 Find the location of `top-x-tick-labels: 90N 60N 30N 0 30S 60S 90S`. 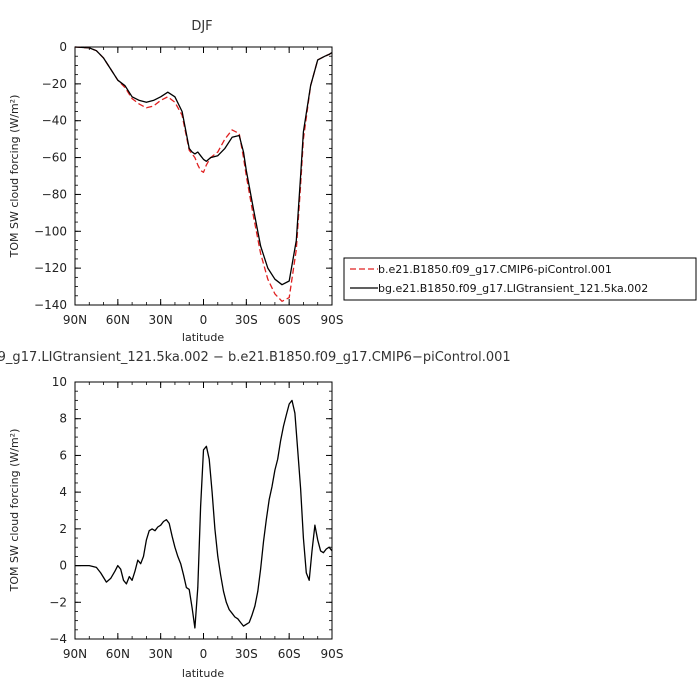

top-x-tick-labels: 90N 60N 30N 0 30S 60S 90S is located at coordinates (203, 320).